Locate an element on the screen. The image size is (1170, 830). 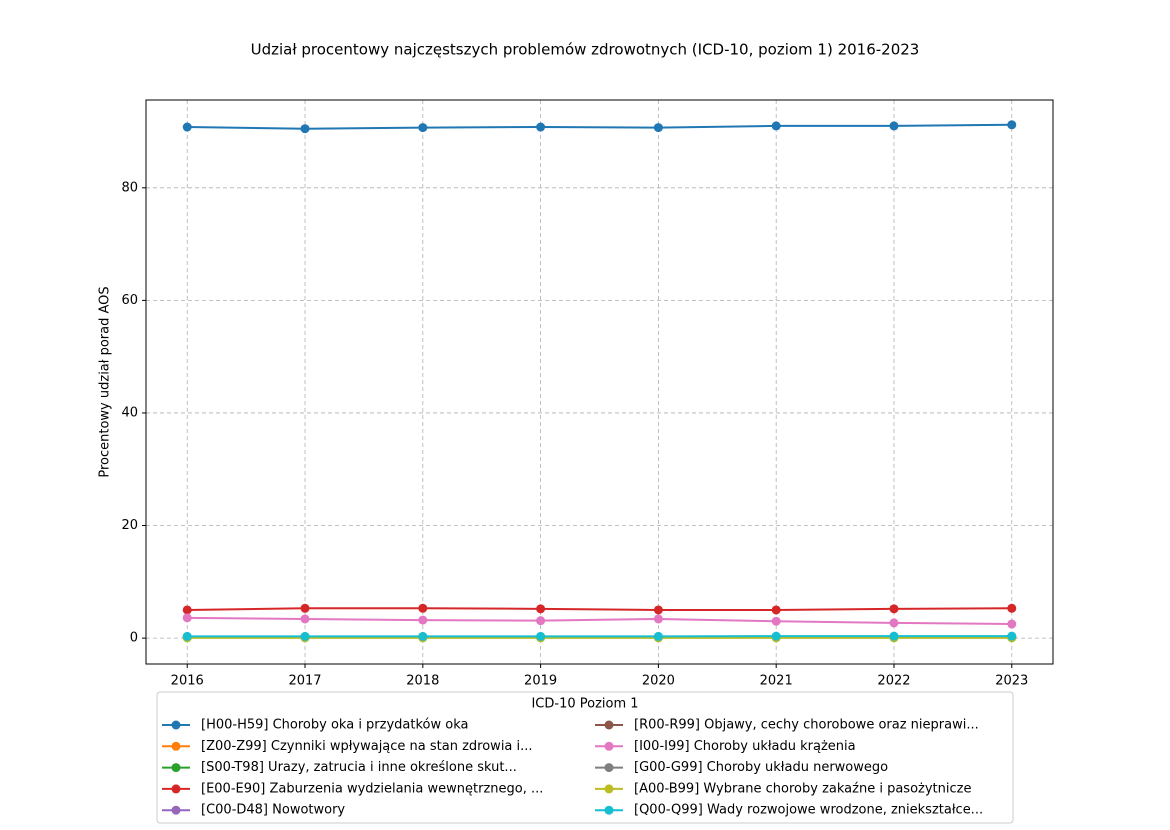
legend-frame is located at coordinates (585, 757).